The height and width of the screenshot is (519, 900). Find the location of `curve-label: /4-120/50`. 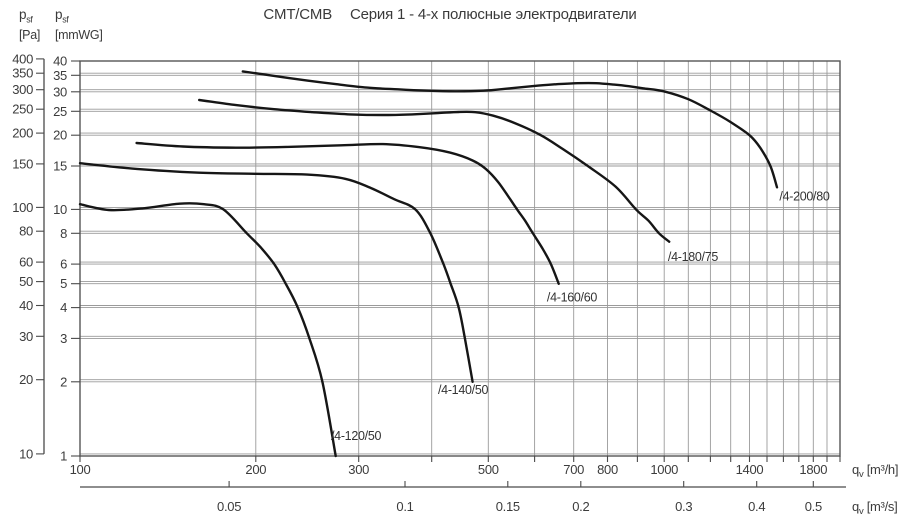

curve-label: /4-120/50 is located at coordinates (356, 436).